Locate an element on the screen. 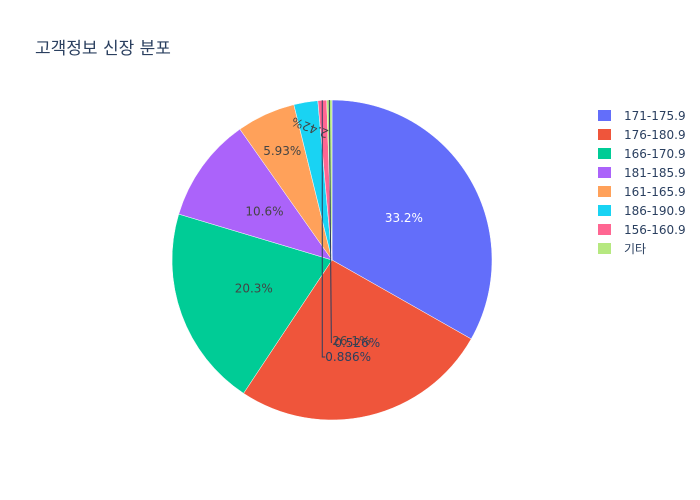  legend-item-166-170.9: 166-170.9 is located at coordinates (642, 153).